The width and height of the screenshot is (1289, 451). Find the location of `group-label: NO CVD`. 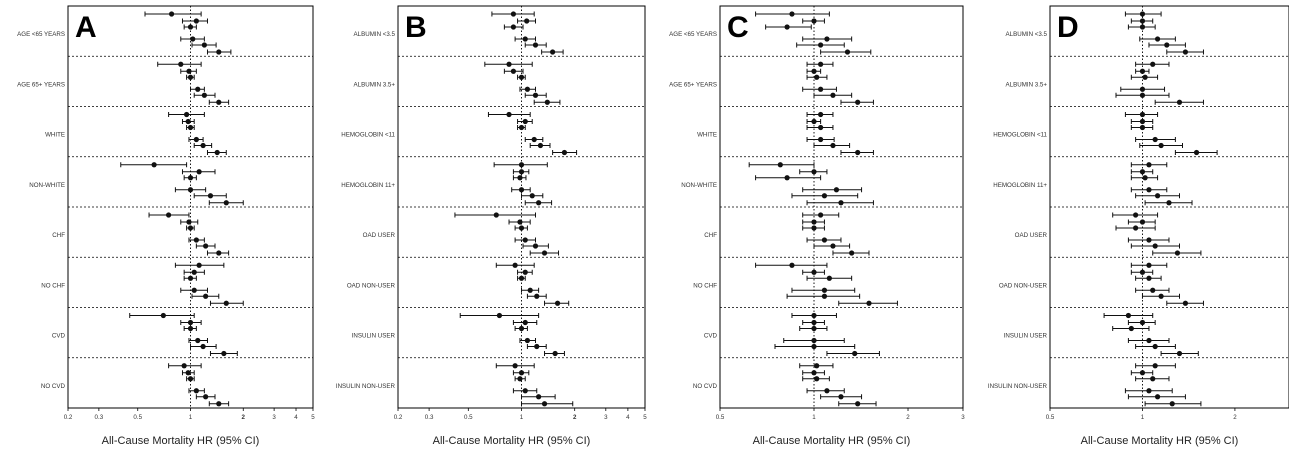

group-label: NO CVD is located at coordinates (705, 386).